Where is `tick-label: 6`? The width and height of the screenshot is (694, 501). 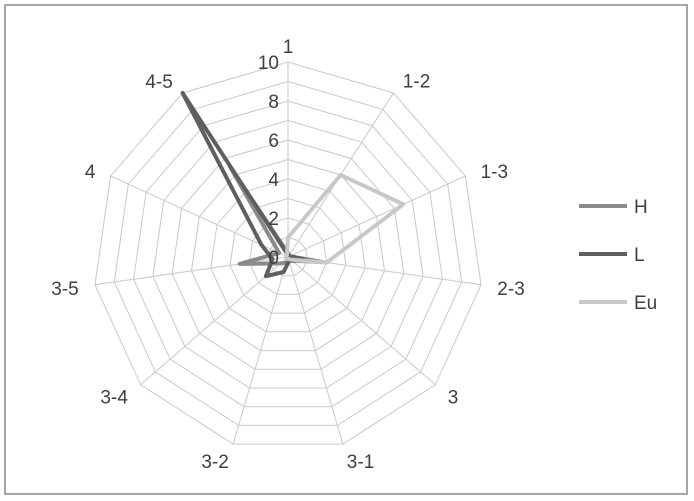 tick-label: 6 is located at coordinates (273, 141).